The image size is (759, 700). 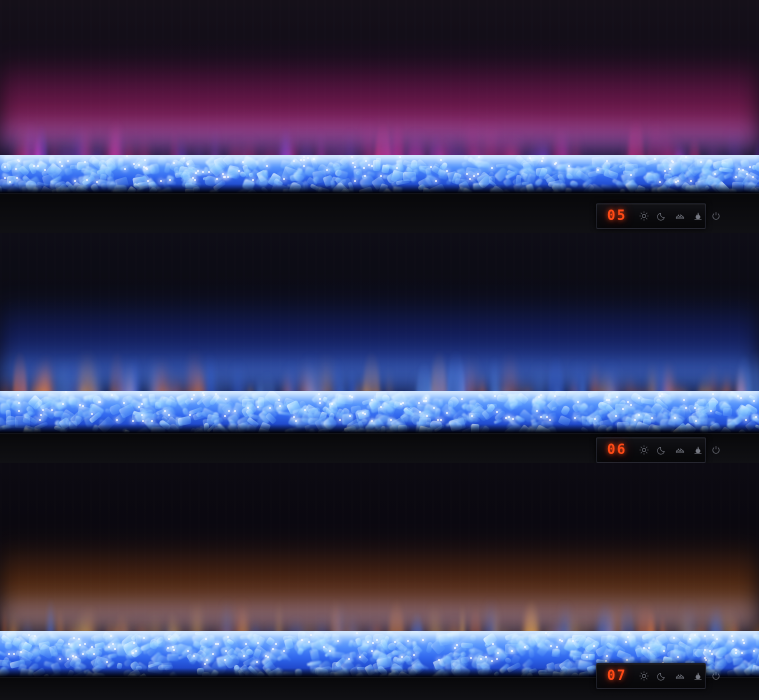 I want to click on control-panel-2: 06, so click(x=658, y=450).